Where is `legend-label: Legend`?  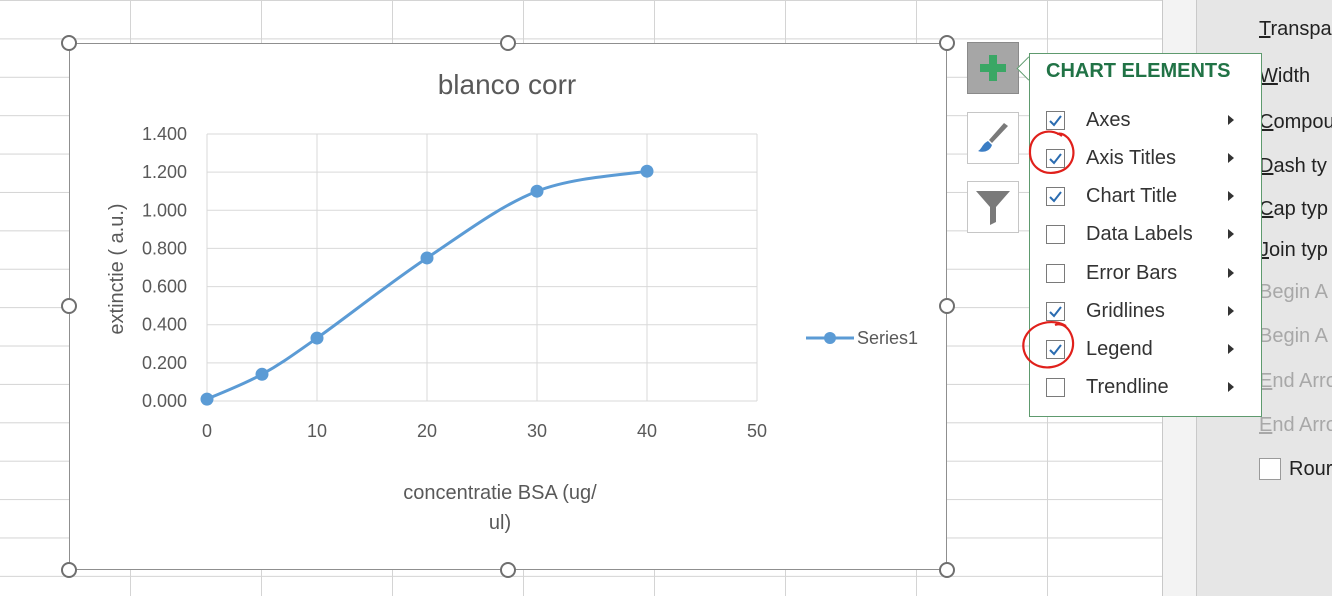
legend-label: Legend is located at coordinates (1119, 349).